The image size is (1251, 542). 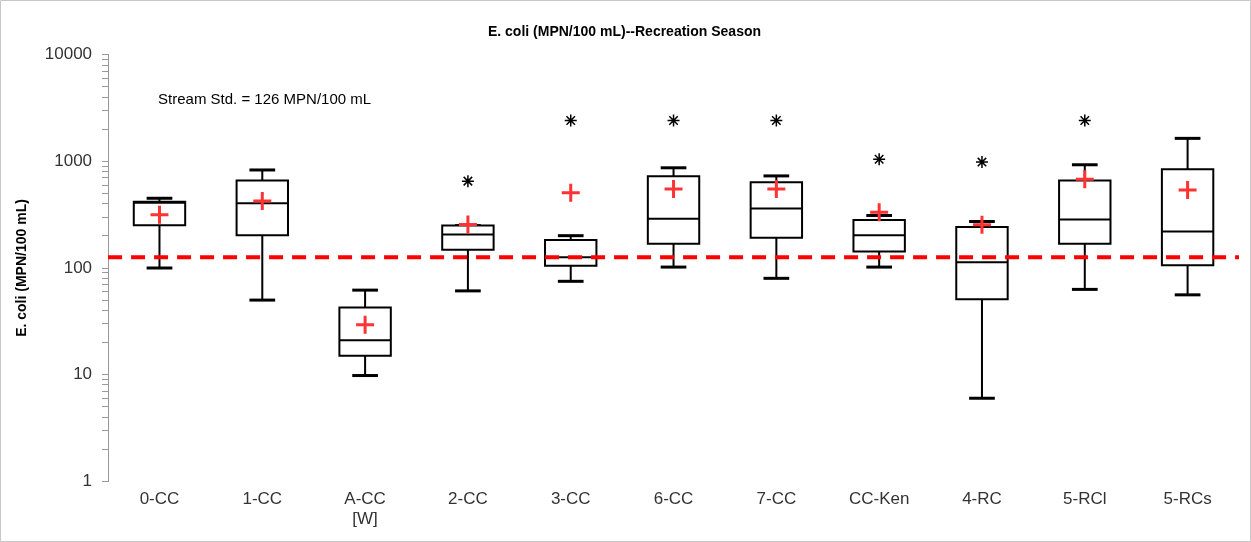 I want to click on x-tick-label: 1-CC, so click(x=262, y=499).